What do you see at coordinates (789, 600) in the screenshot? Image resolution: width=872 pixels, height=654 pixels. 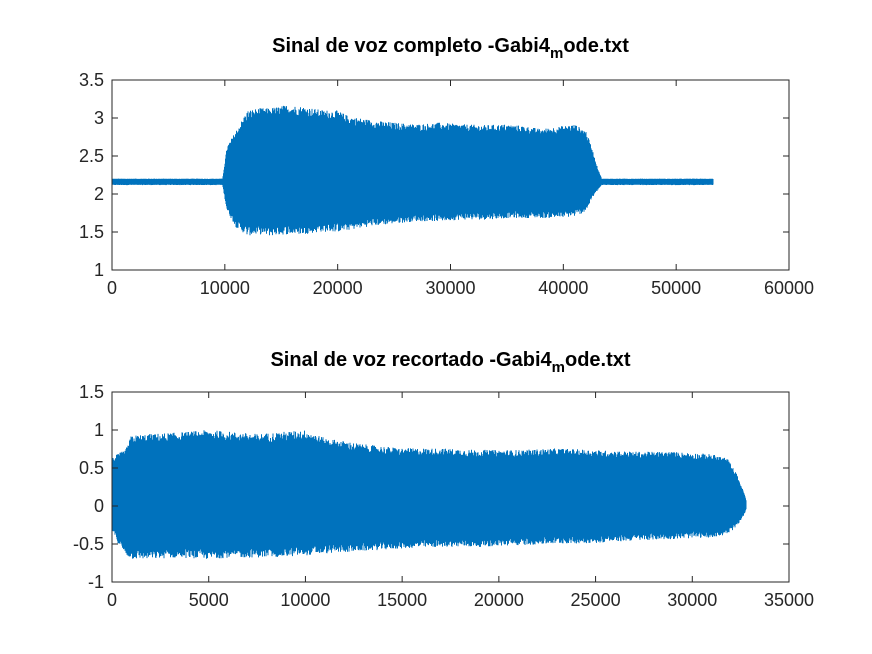 I see `x-tick-label: 35000` at bounding box center [789, 600].